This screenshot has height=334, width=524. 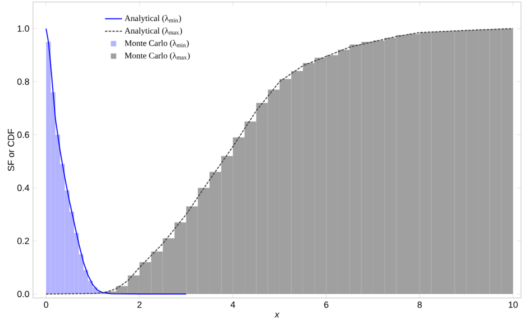 What do you see at coordinates (152, 19) in the screenshot?
I see `legend-label: Analytical (λ$_{min}$)` at bounding box center [152, 19].